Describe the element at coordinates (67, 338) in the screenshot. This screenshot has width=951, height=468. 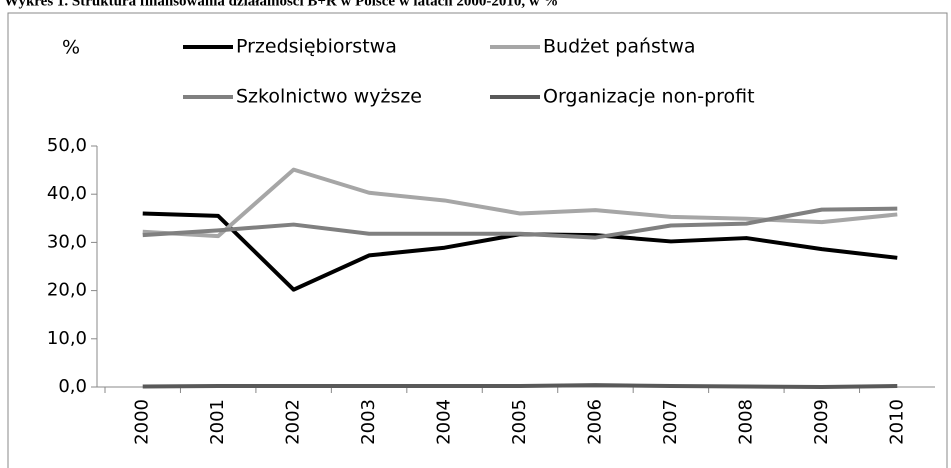
I see `y-tick-label: 10,0` at that location.